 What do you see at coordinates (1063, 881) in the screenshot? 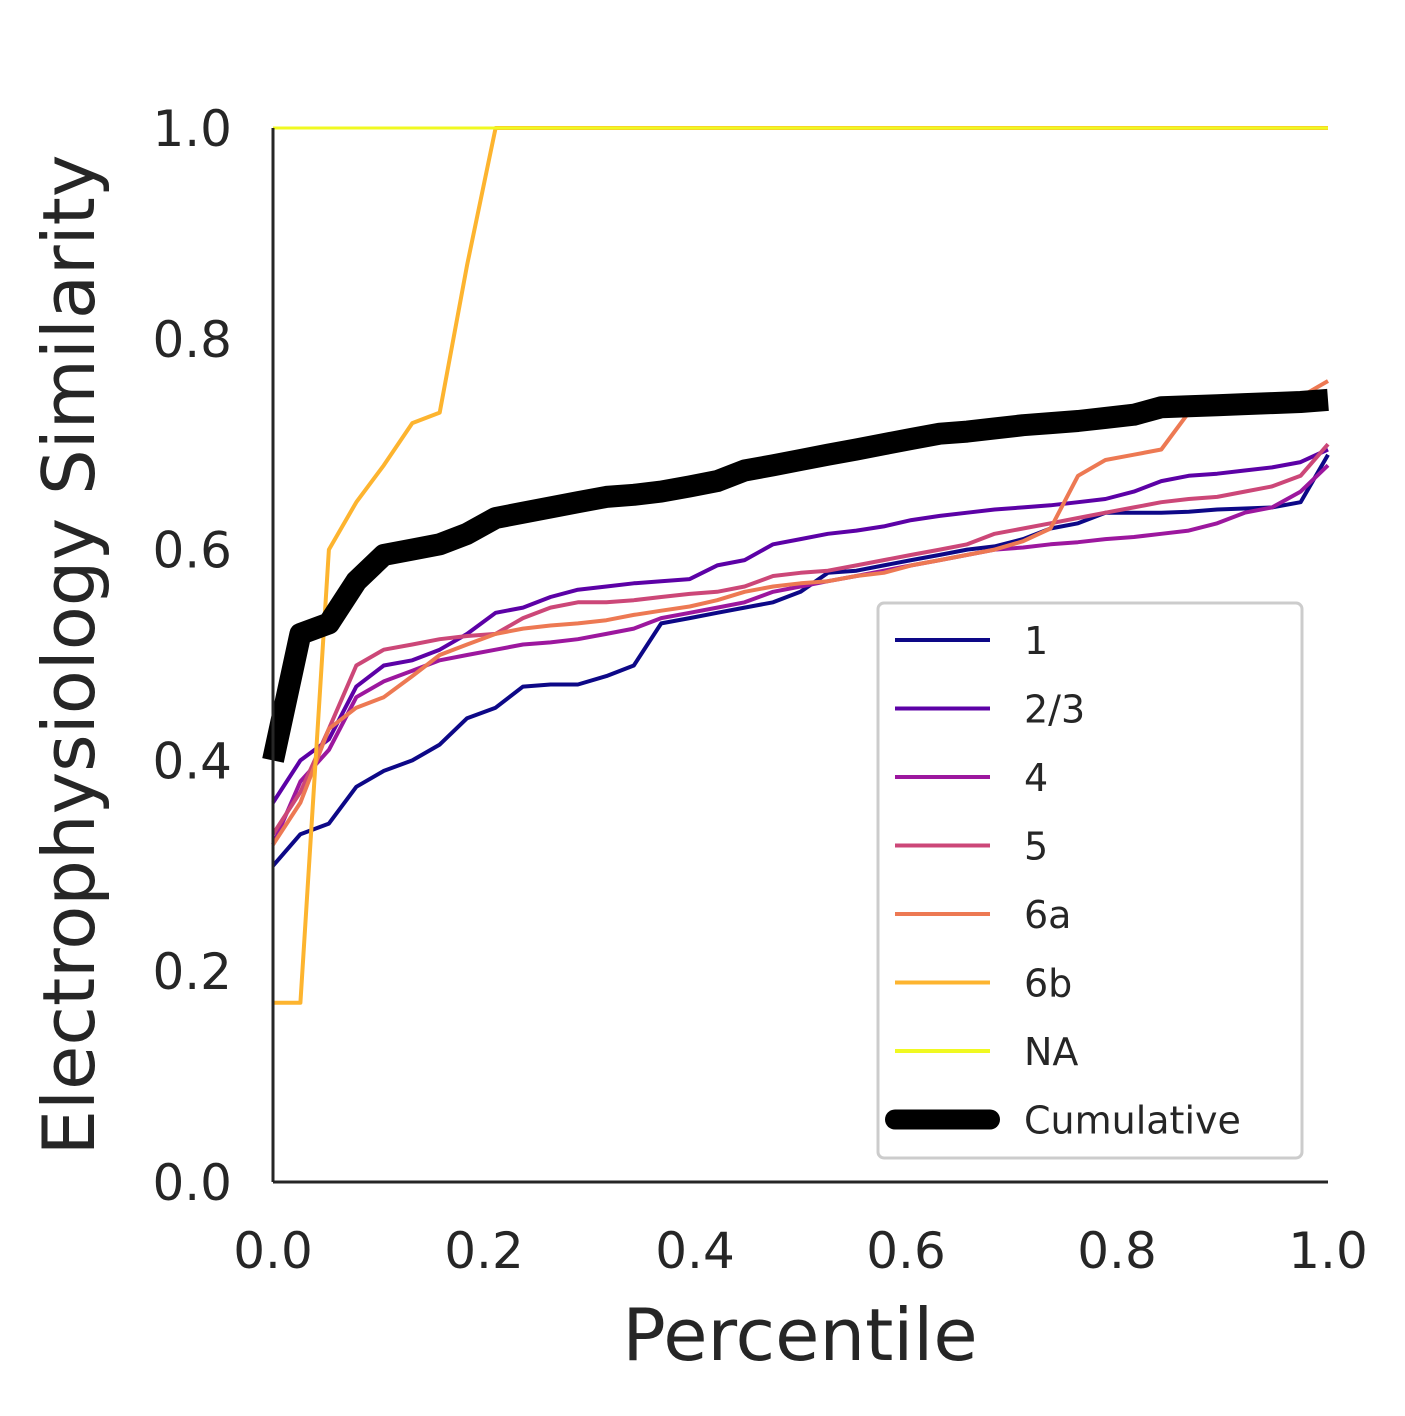
I see `legend-items: 1 2/3 4 5 6a 6b NA Cumulative` at bounding box center [1063, 881].